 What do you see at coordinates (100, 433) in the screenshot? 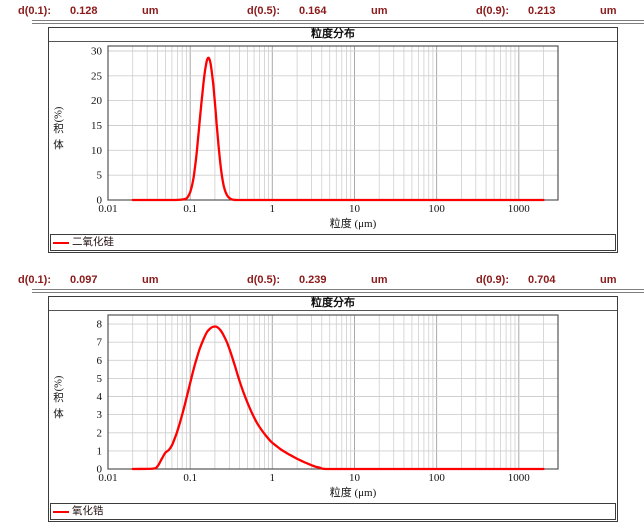
I see `svg-text: 2` at bounding box center [100, 433].